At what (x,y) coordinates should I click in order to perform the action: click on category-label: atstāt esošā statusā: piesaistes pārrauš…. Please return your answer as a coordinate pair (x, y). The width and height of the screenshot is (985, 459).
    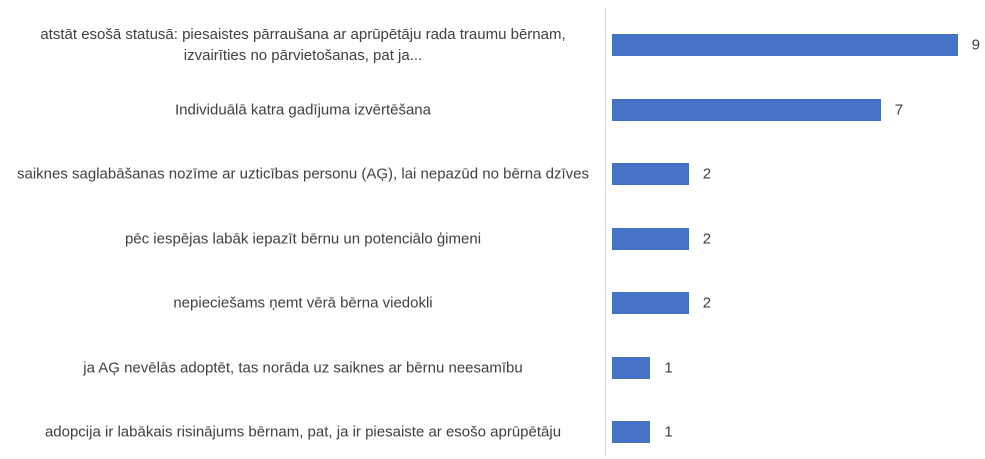
    Looking at the image, I should click on (303, 45).